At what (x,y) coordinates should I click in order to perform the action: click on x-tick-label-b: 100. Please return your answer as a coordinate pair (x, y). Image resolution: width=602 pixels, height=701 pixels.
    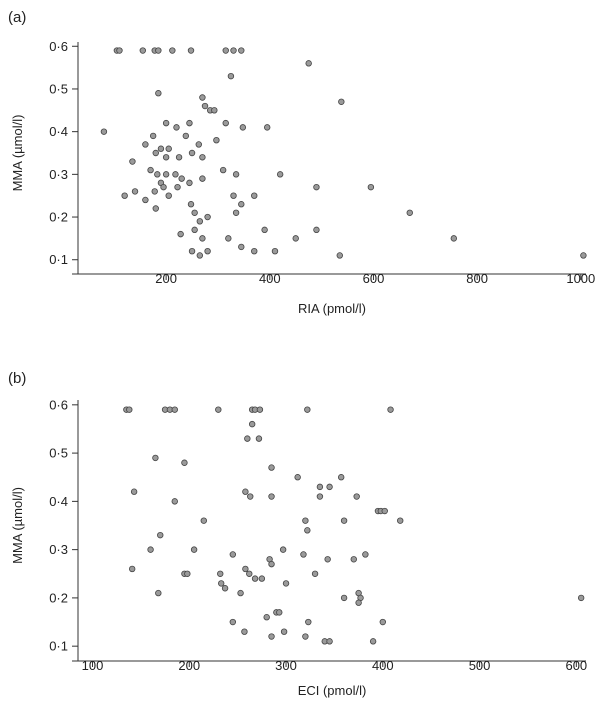
    Looking at the image, I should click on (93, 665).